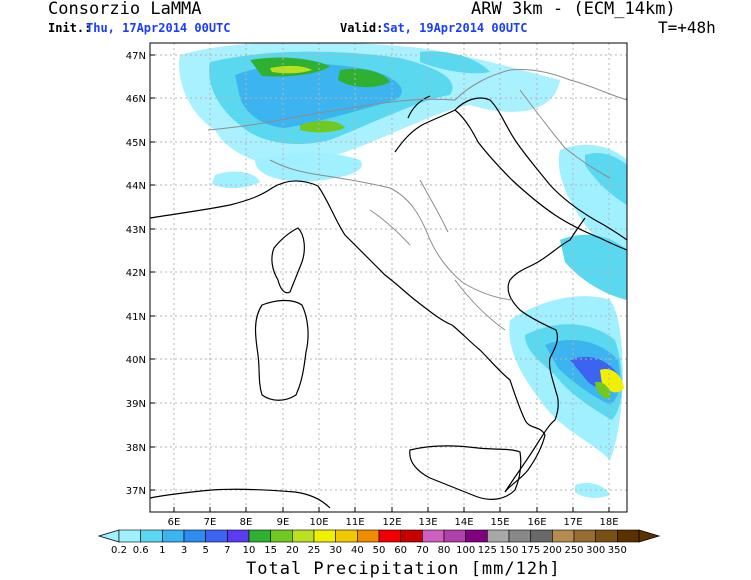  Describe the element at coordinates (136, 99) in the screenshot. I see `lat-label: 46N` at that location.